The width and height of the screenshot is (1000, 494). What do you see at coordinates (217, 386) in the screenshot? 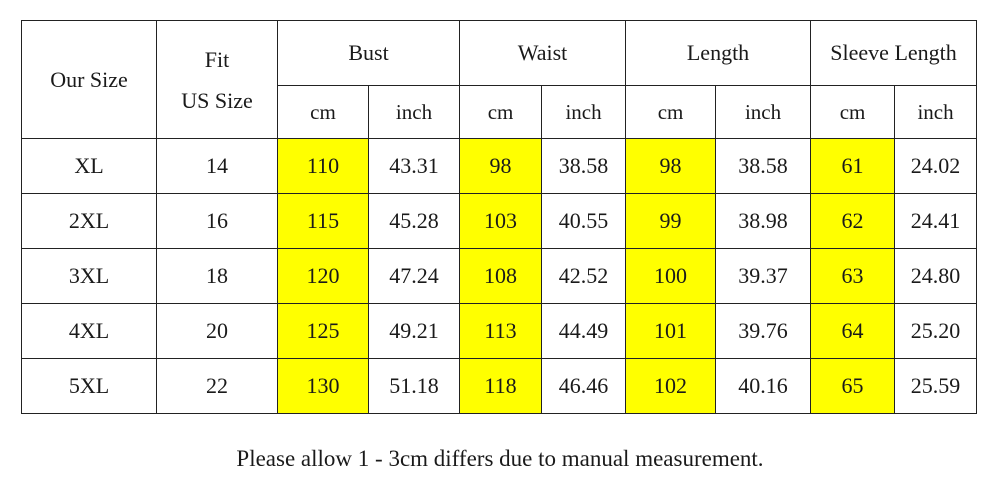
I see `us-size-cell: 22` at bounding box center [217, 386].